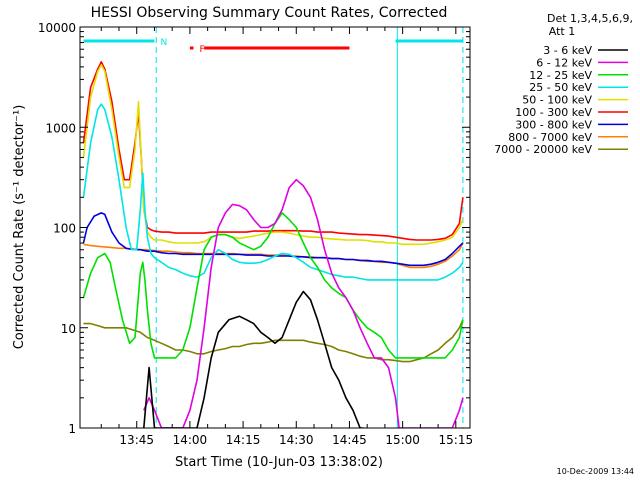 Image resolution: width=640 pixels, height=480 pixels. Describe the element at coordinates (560, 87) in the screenshot. I see `legend-label-3: 25 - 50 keV` at that location.